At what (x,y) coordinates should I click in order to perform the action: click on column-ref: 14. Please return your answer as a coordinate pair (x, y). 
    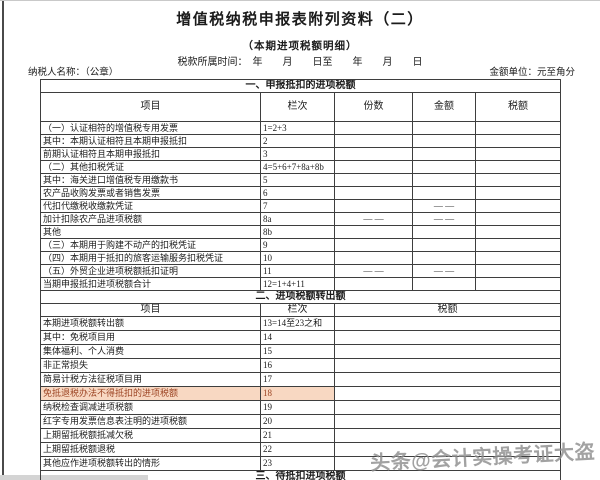
    Looking at the image, I should click on (297, 337).